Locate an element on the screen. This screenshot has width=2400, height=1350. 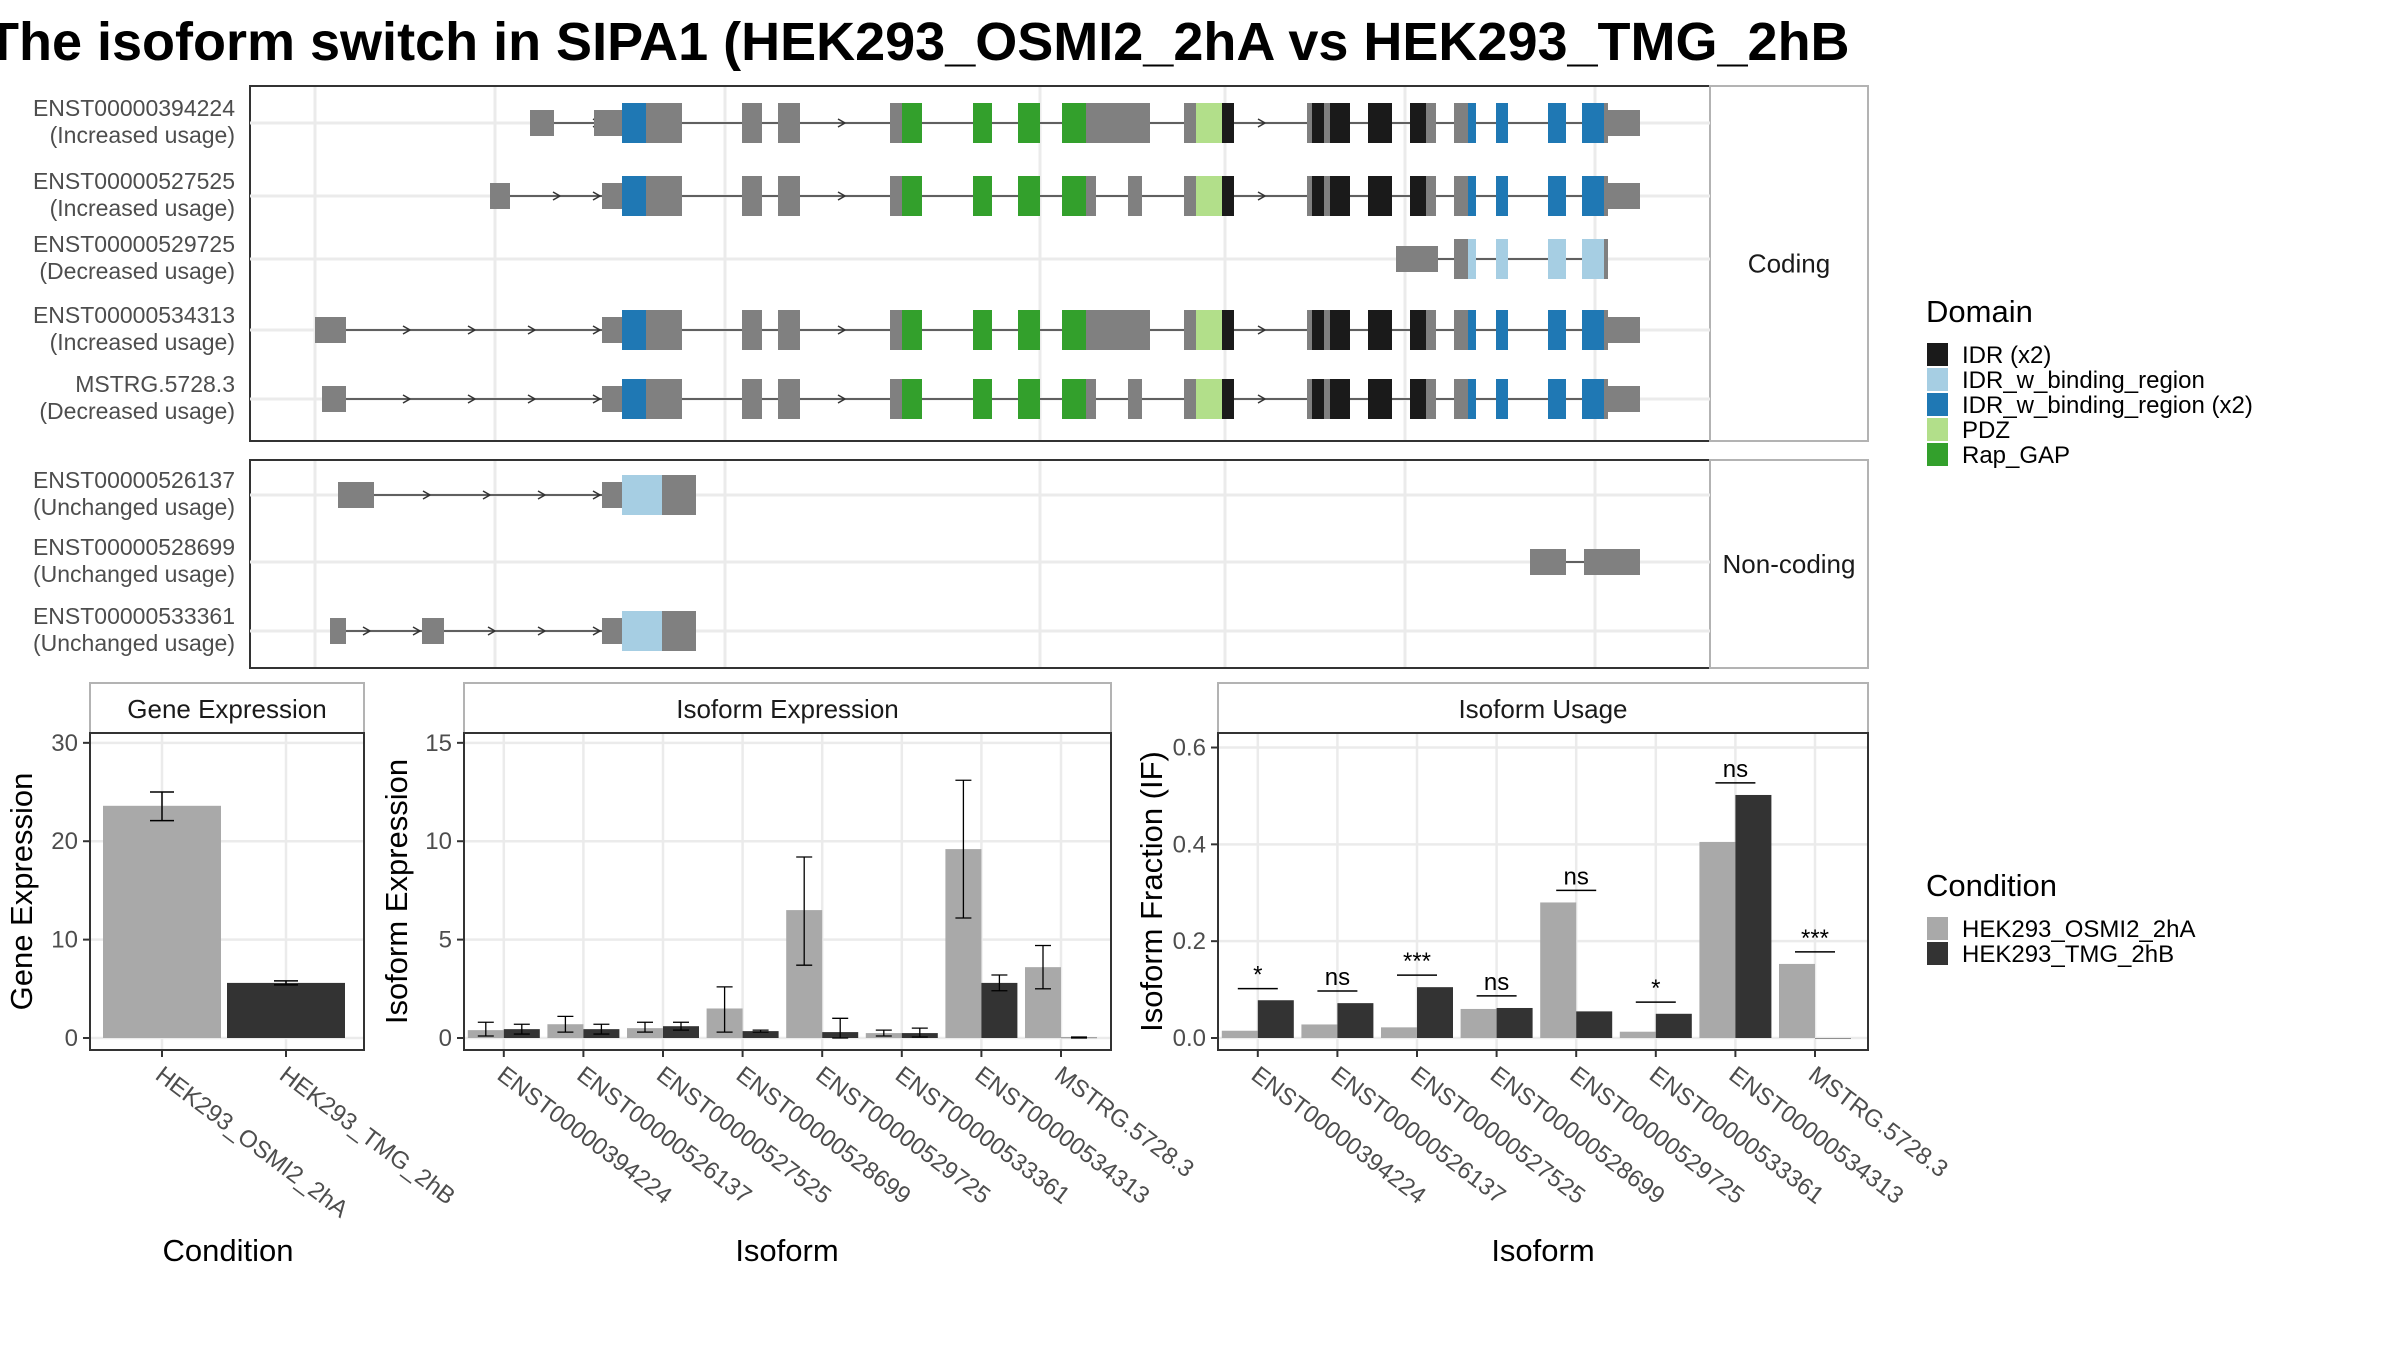
noncoding-facet-strip is located at coordinates (1789, 564).